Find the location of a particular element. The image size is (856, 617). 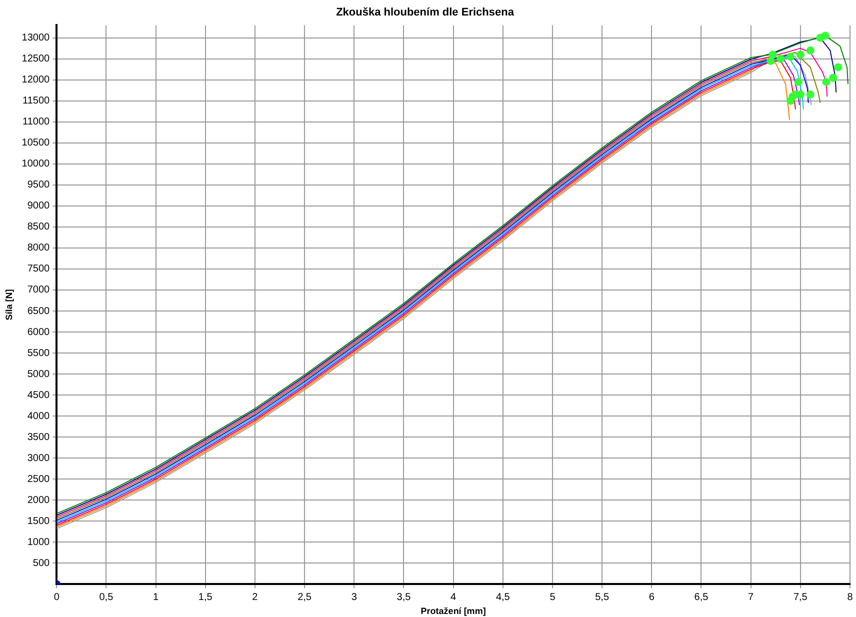

y-tick-label: 6500 is located at coordinates (38, 311).